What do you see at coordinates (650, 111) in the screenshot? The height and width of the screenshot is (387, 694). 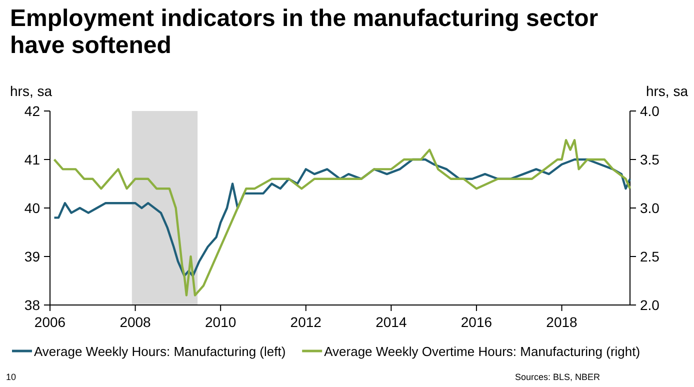 I see `y2-tick-label: 4.0` at bounding box center [650, 111].